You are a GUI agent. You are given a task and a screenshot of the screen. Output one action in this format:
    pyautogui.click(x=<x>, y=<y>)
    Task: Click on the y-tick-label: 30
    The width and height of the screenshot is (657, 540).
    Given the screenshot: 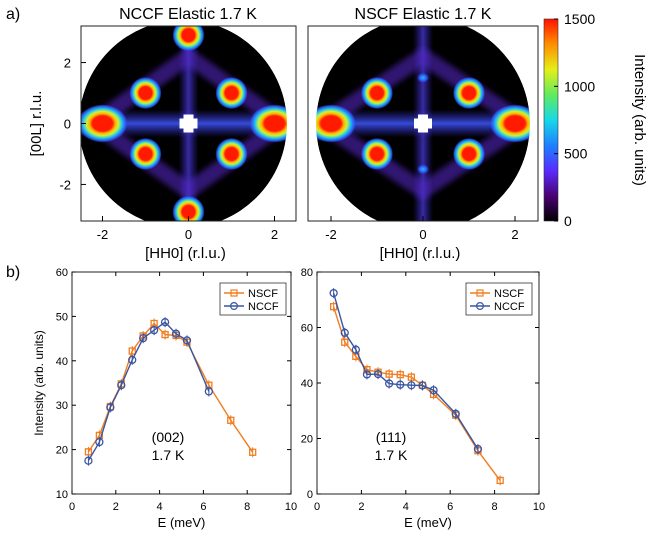 What is the action you would take?
    pyautogui.click(x=62, y=406)
    